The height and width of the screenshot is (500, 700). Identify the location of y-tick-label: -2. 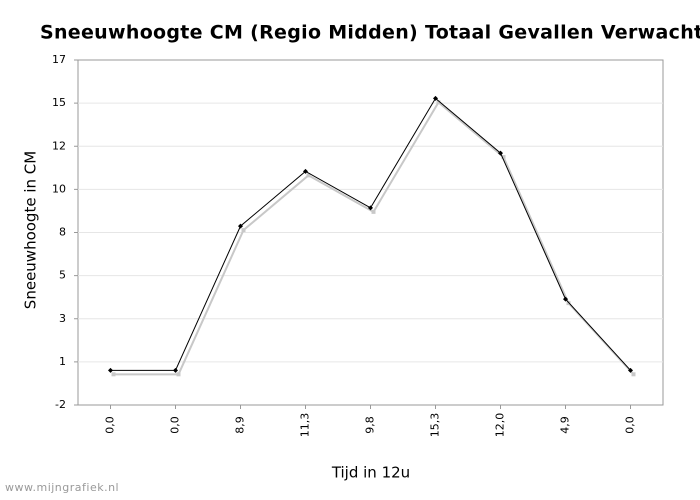
(60, 404).